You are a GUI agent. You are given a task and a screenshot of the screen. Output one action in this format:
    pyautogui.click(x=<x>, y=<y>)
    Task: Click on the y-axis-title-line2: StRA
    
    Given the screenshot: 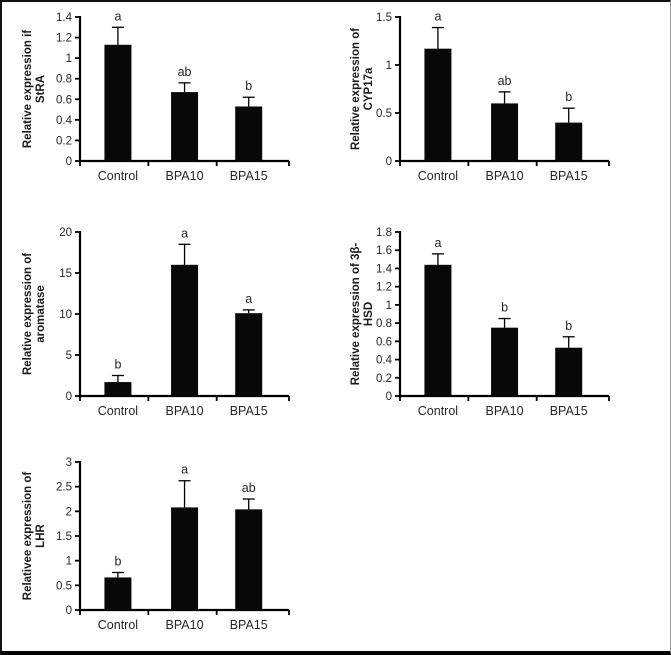 What is the action you would take?
    pyautogui.click(x=41, y=89)
    